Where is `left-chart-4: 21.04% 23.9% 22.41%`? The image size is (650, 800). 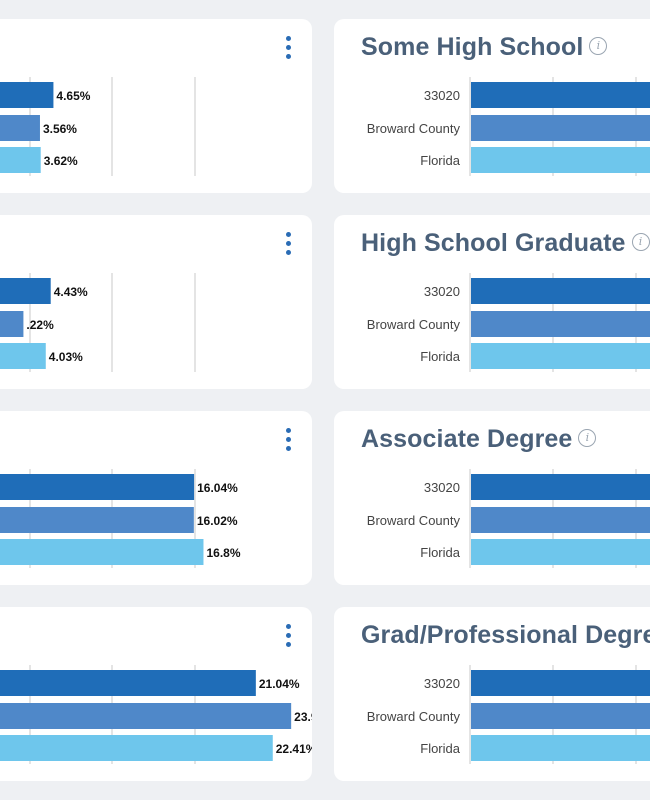
left-chart-4: 21.04% 23.9% 22.41% is located at coordinates (156, 714).